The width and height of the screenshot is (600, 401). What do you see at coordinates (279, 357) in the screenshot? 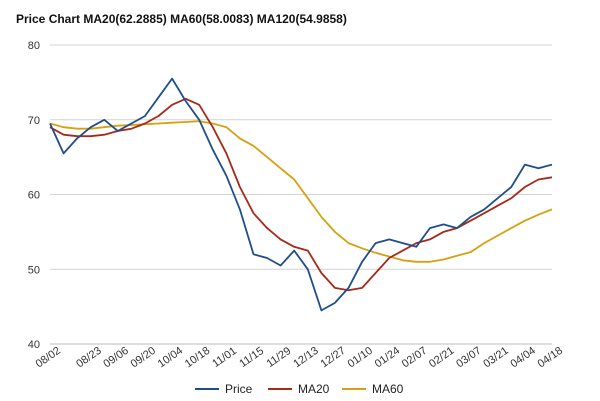
I see `x-tick-label: 11/29` at bounding box center [279, 357].